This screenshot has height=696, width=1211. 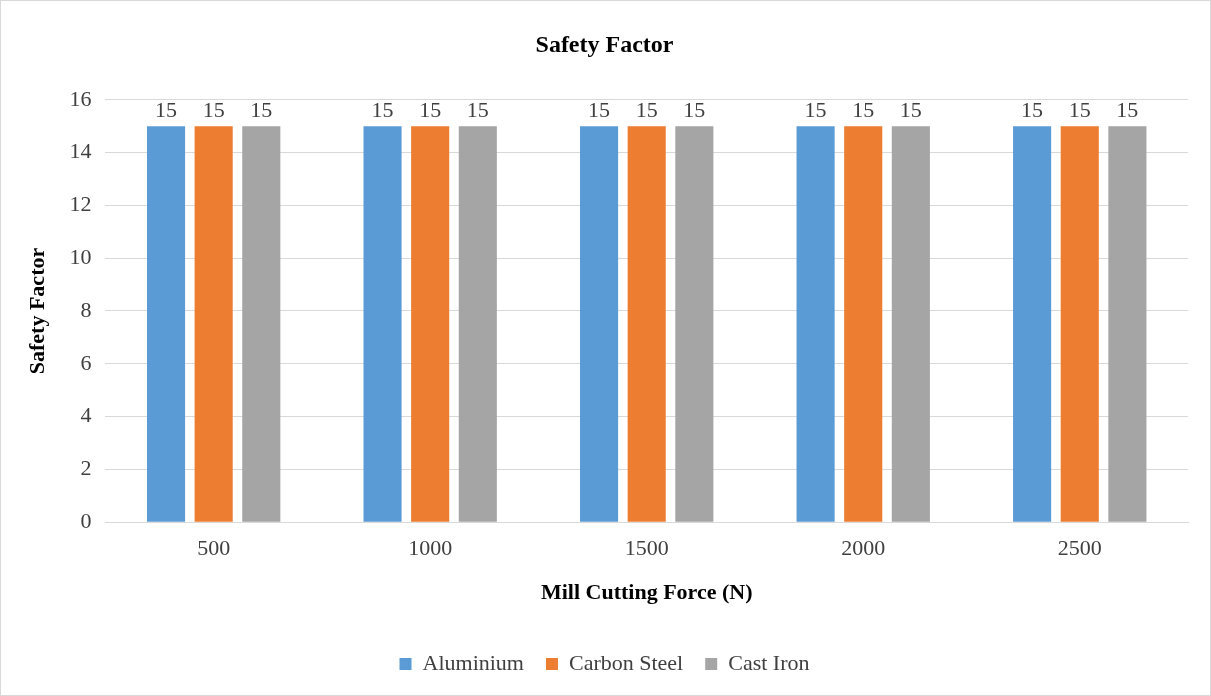 What do you see at coordinates (214, 548) in the screenshot?
I see `x-tick-label: 500` at bounding box center [214, 548].